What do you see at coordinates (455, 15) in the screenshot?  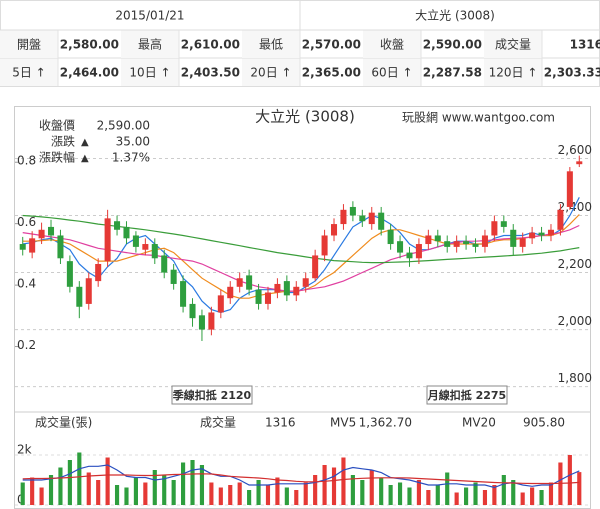 I see `quote-name: 大立光 (3008)` at bounding box center [455, 15].